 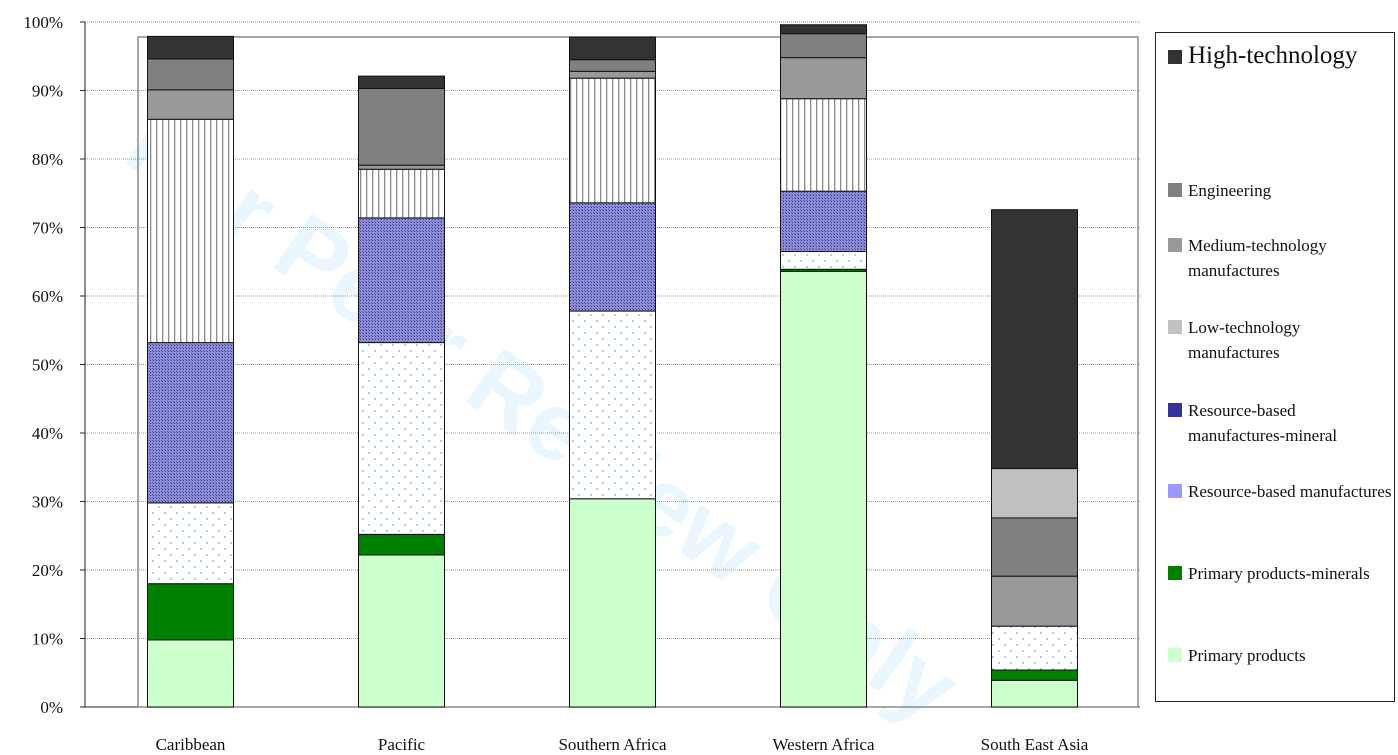 I want to click on y-tick-label: 50%, so click(x=47, y=365).